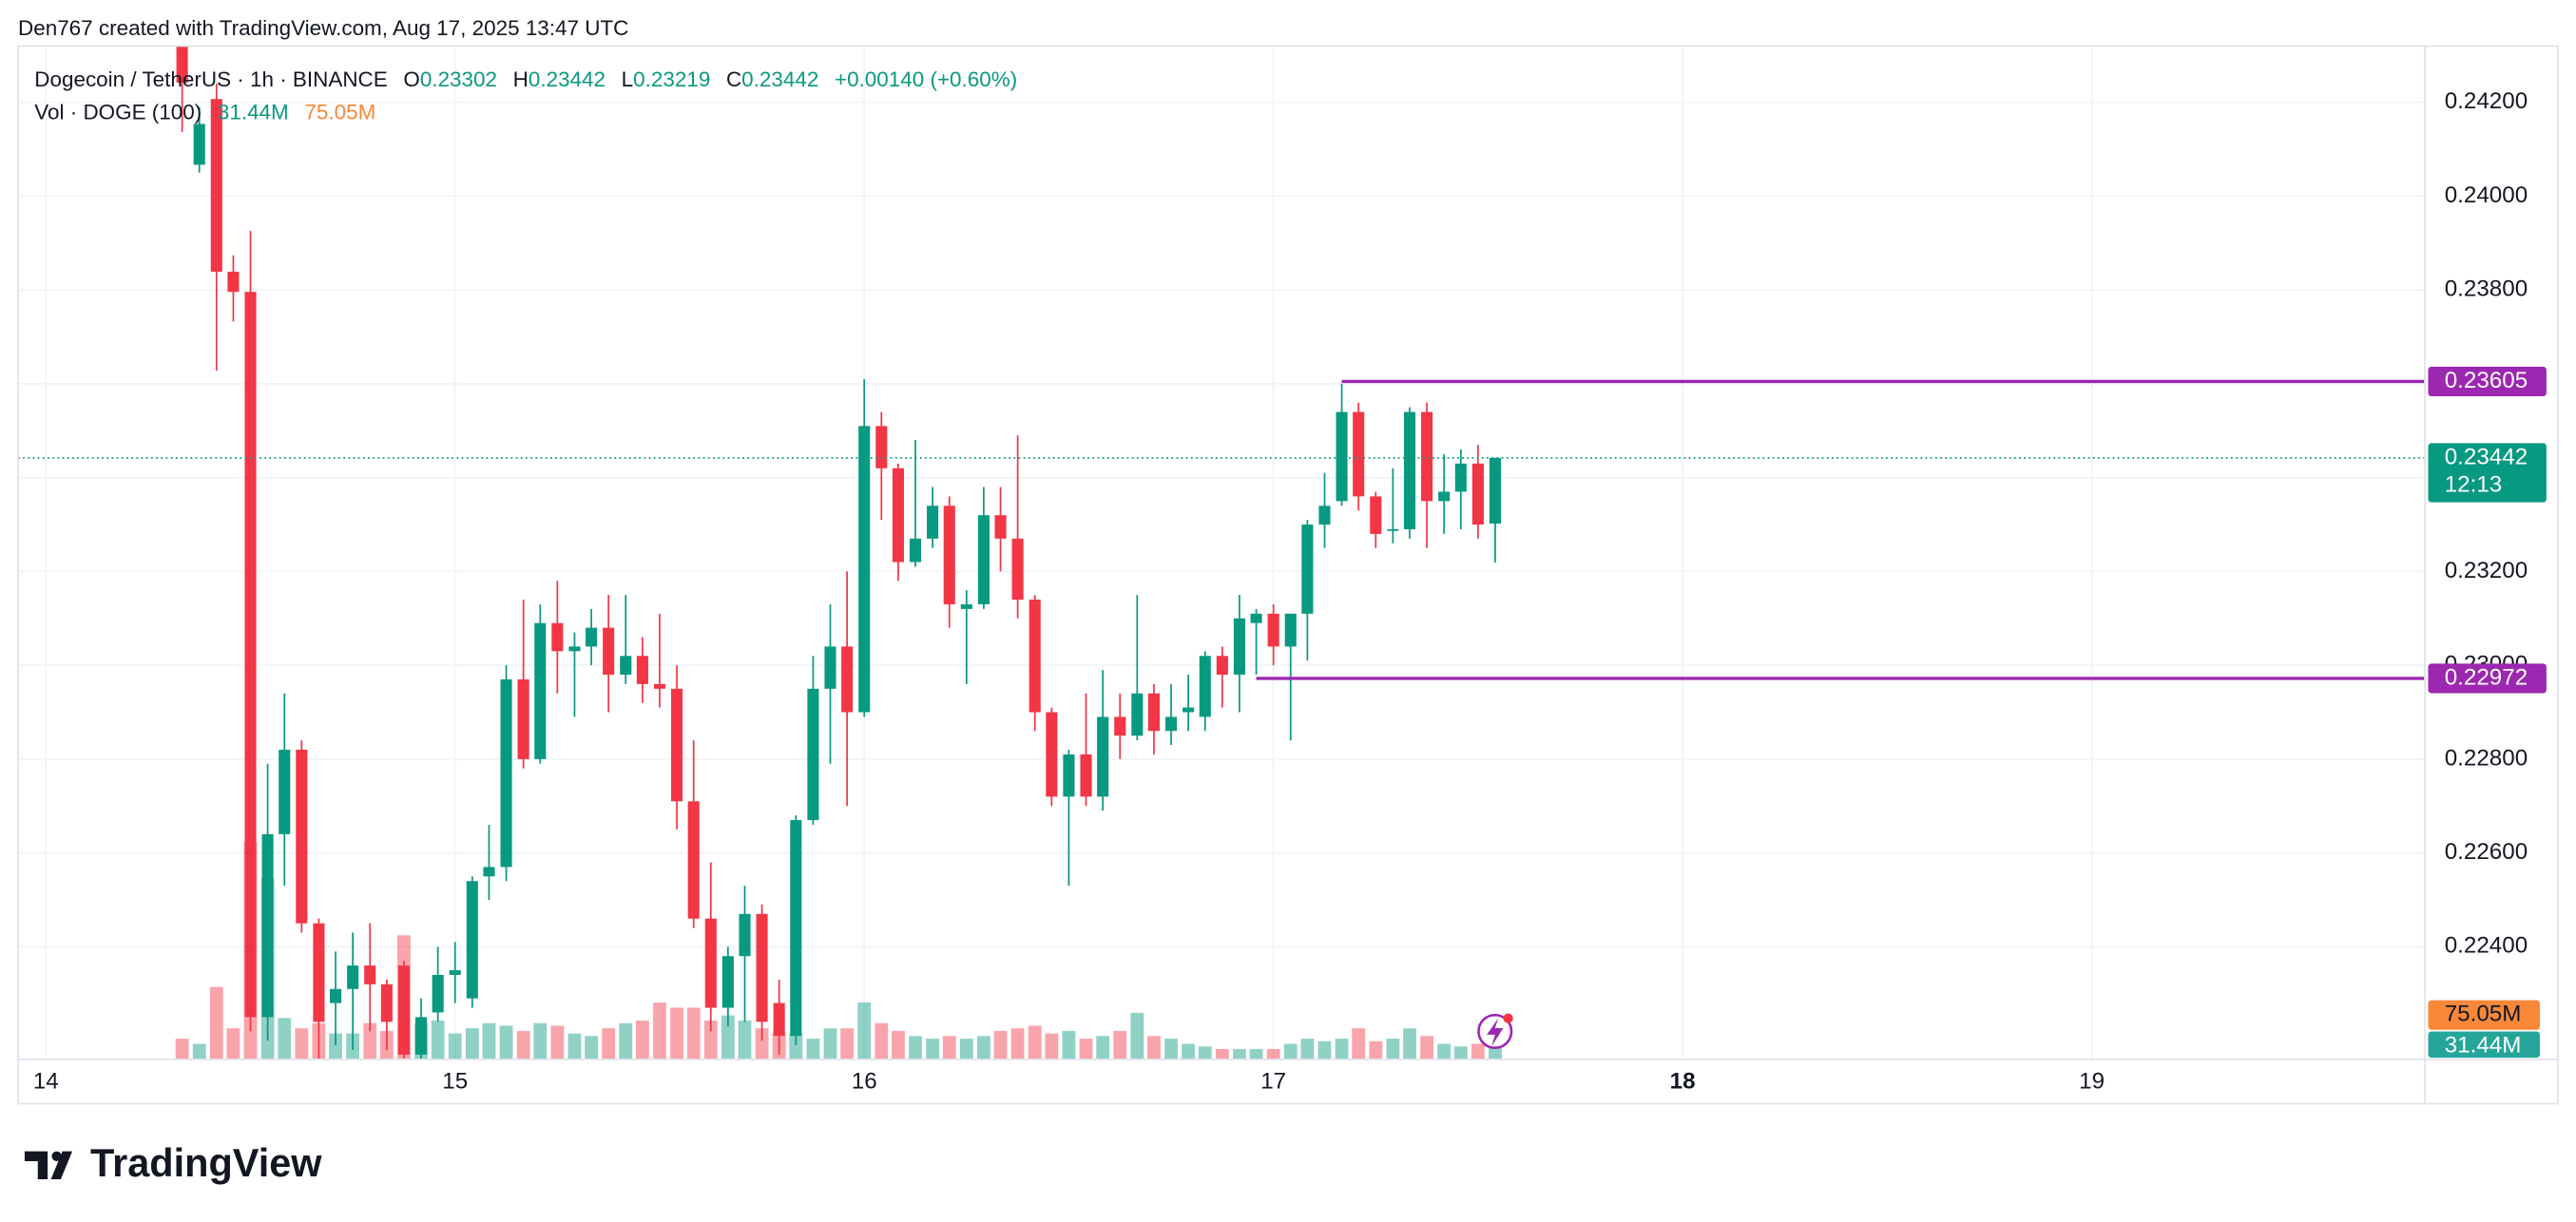  What do you see at coordinates (118, 112) in the screenshot?
I see `volume-title: Vol · DOGE (100)` at bounding box center [118, 112].